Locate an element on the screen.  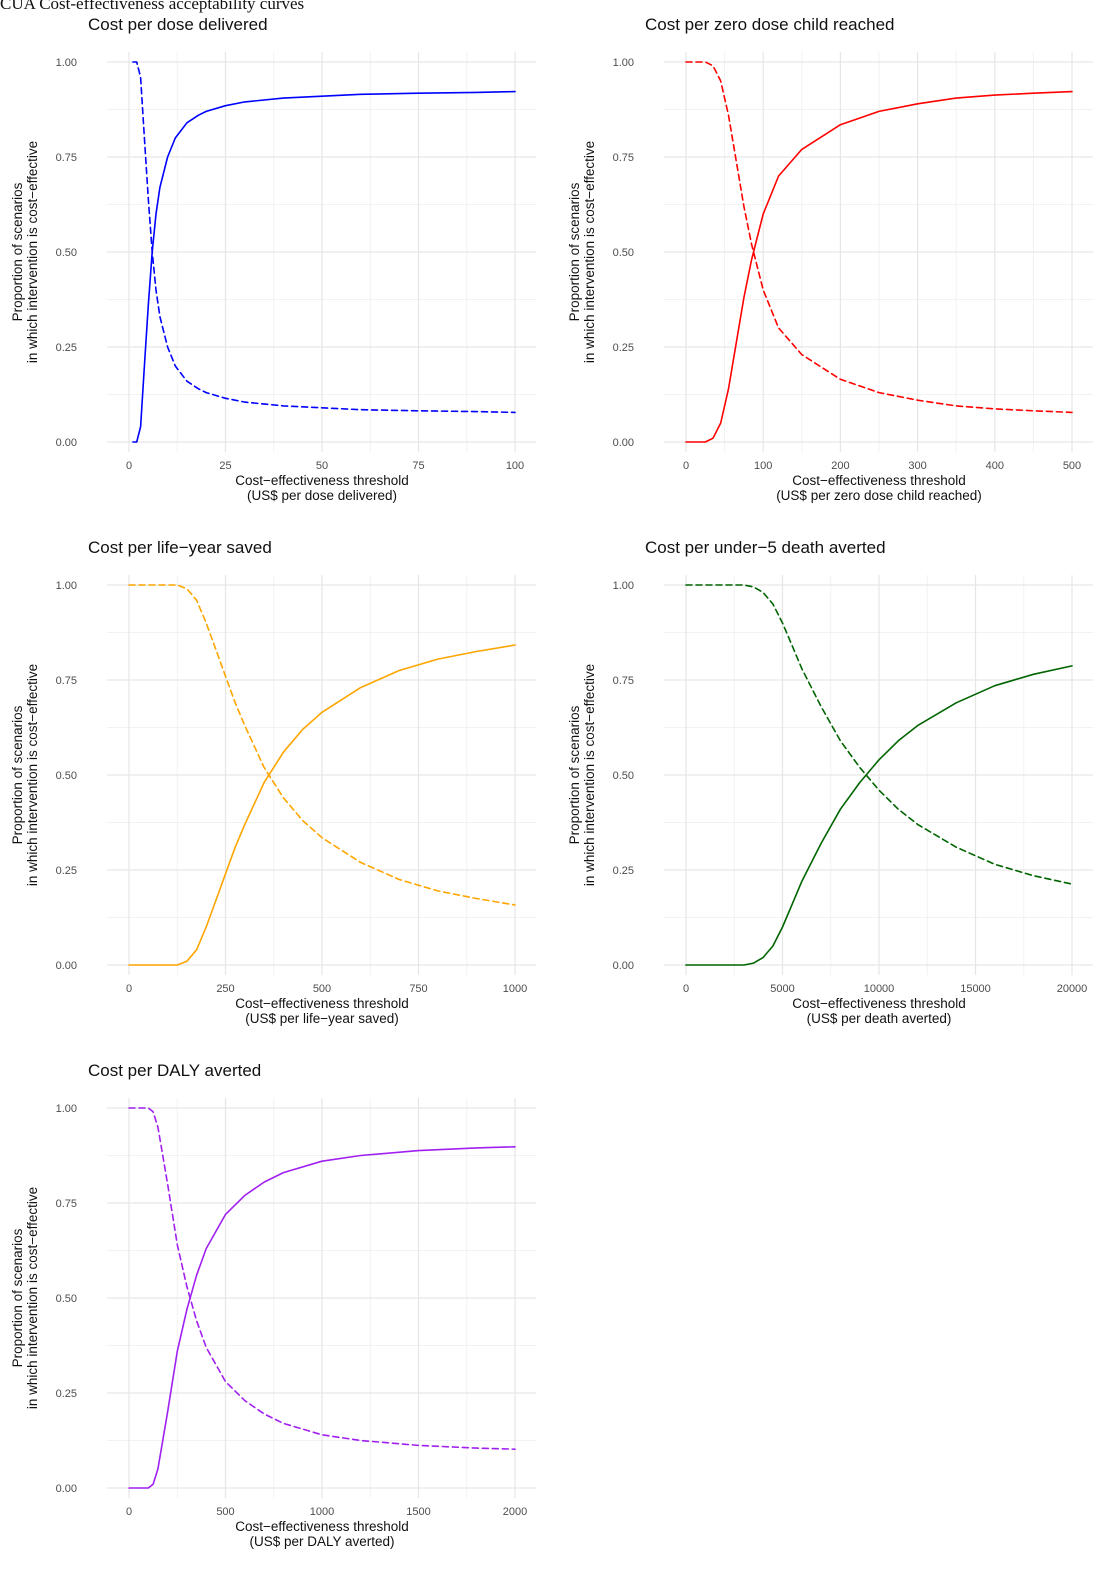
x-axis-label: (US$ per death averted) is located at coordinates (879, 1018).